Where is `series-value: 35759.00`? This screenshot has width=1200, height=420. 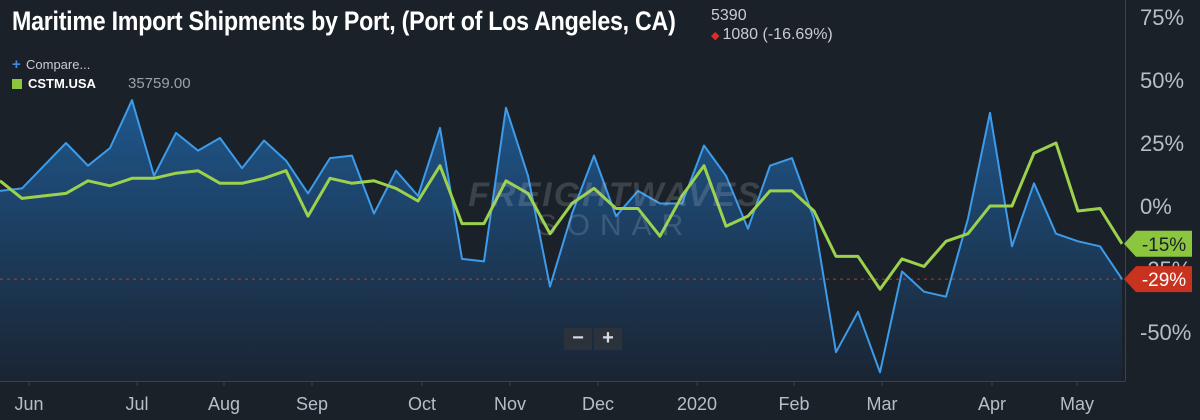
series-value: 35759.00 is located at coordinates (159, 83).